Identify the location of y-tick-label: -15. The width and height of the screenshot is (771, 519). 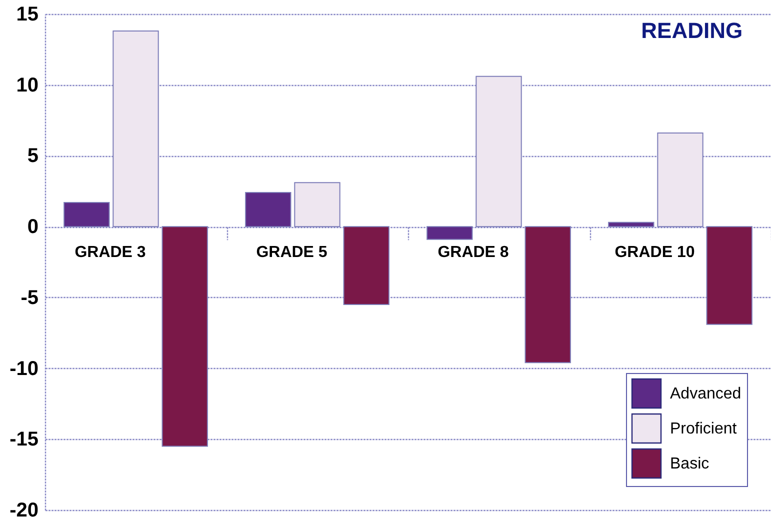
(24, 439).